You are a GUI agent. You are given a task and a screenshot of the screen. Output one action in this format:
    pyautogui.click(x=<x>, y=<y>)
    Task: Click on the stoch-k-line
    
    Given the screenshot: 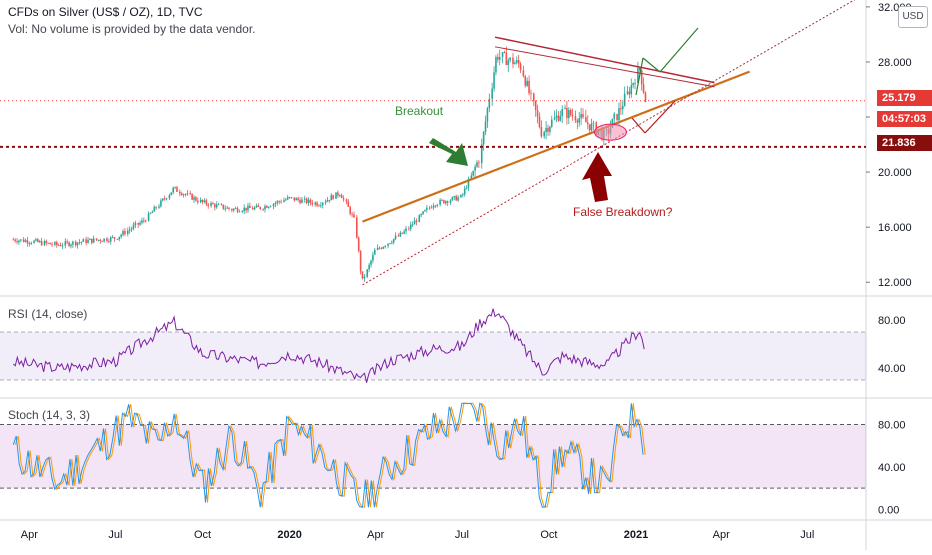 What is the action you would take?
    pyautogui.click(x=328, y=455)
    